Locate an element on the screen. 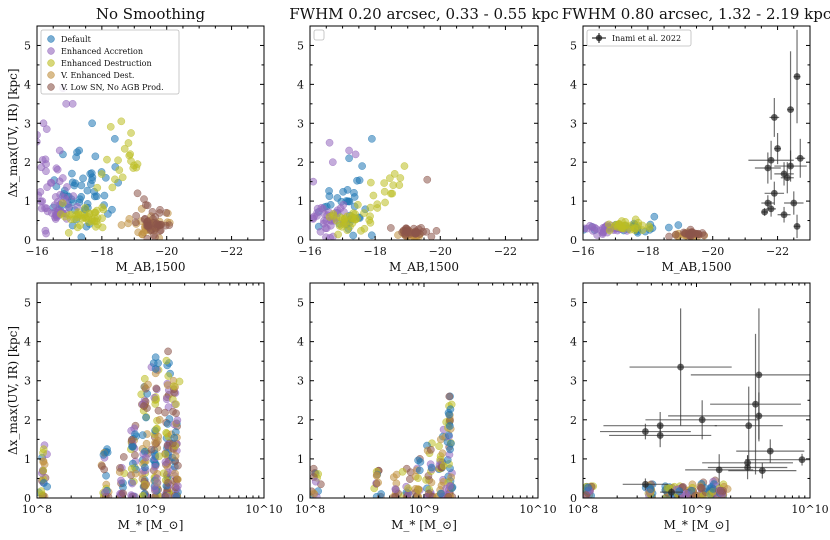 The image size is (830, 540). y-axis-label: Δx_max(UV, IR) [kpc] is located at coordinates (13, 390).